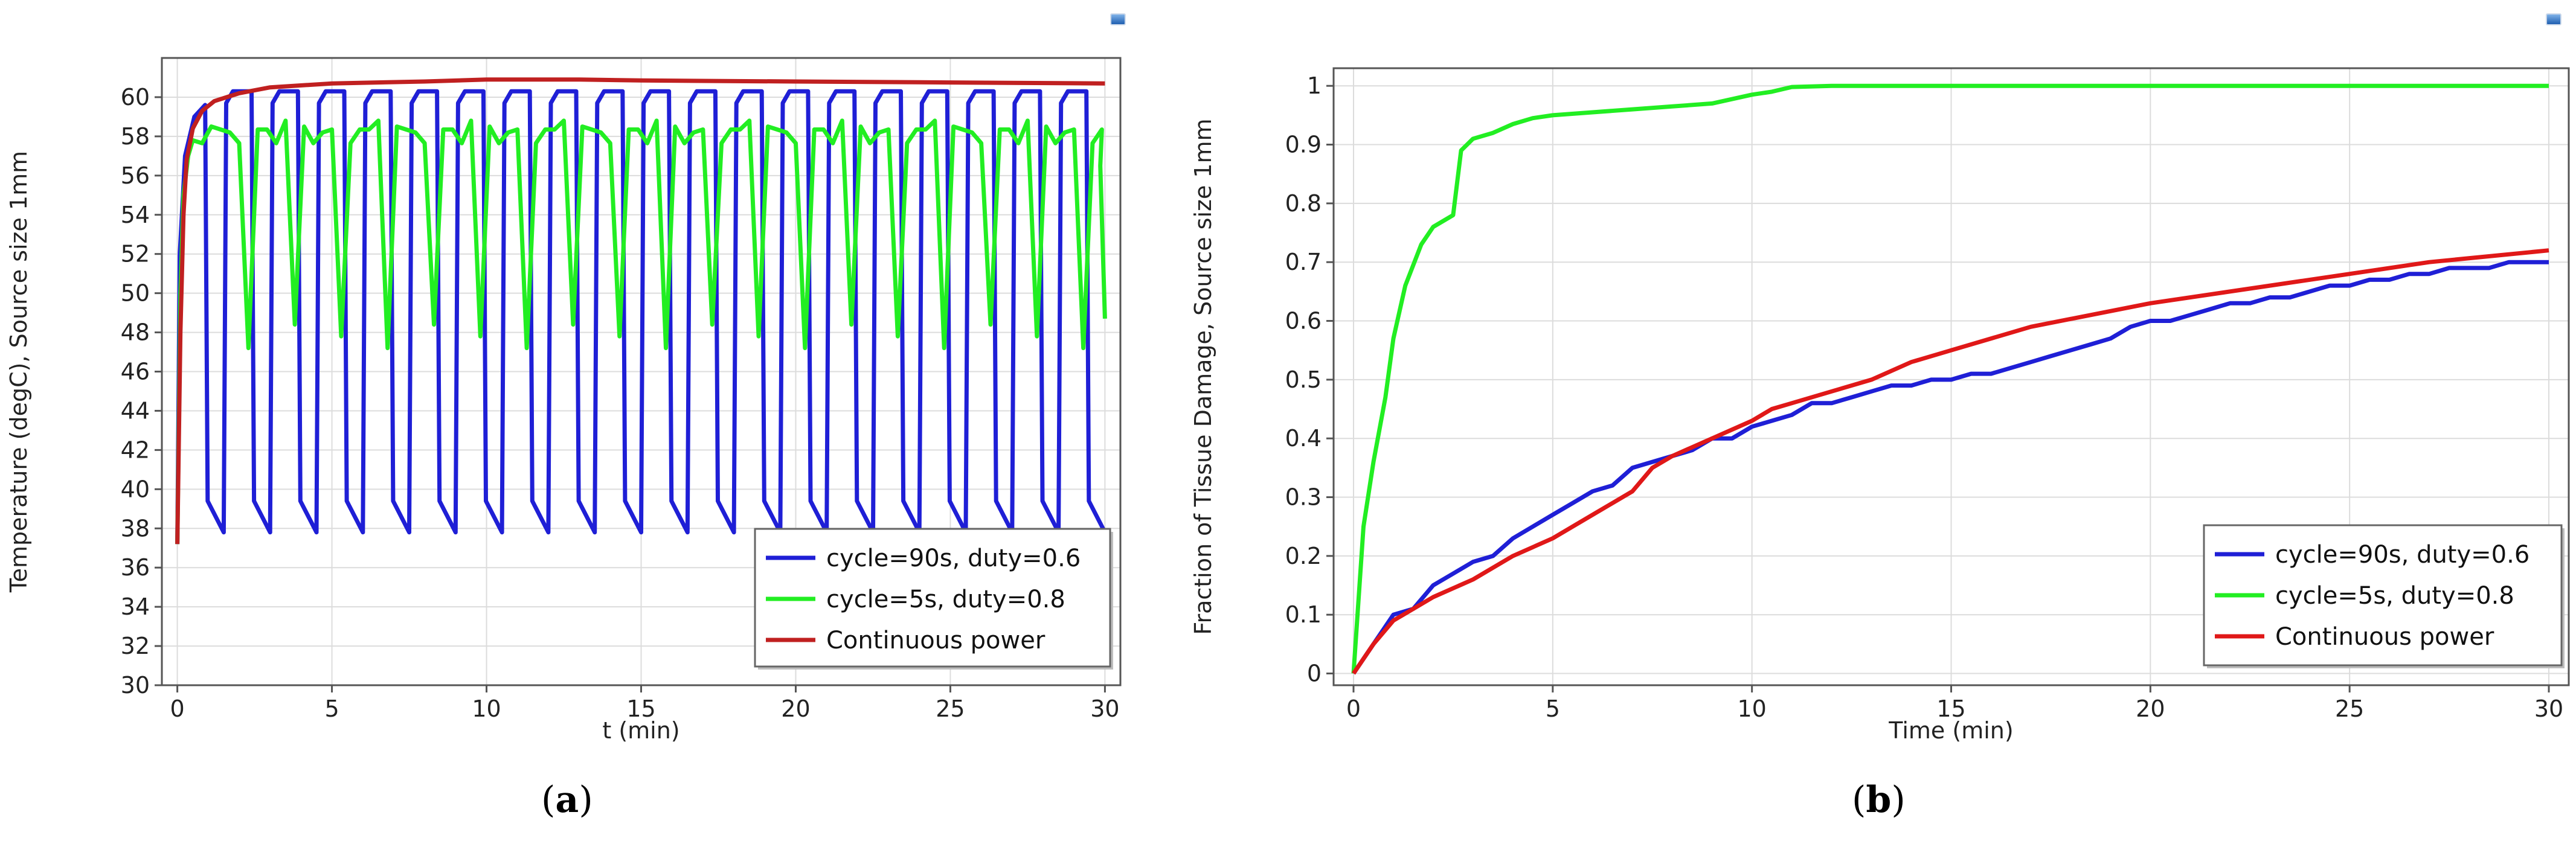 The image size is (2576, 844). What do you see at coordinates (135, 410) in the screenshot?
I see `y-tick-label: 44` at bounding box center [135, 410].